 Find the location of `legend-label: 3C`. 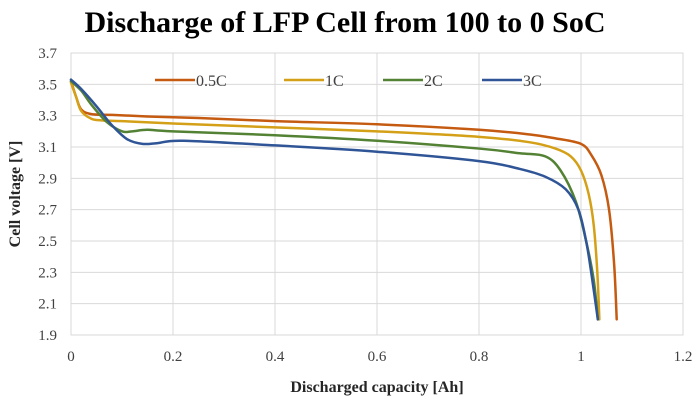

legend-label: 3C is located at coordinates (532, 81).